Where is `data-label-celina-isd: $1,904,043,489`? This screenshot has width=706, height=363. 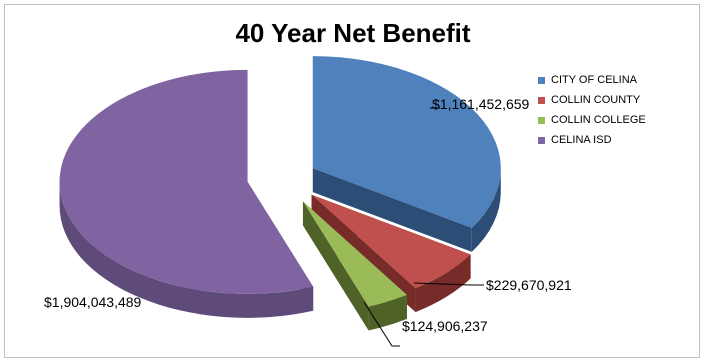 data-label-celina-isd: $1,904,043,489 is located at coordinates (93, 302).